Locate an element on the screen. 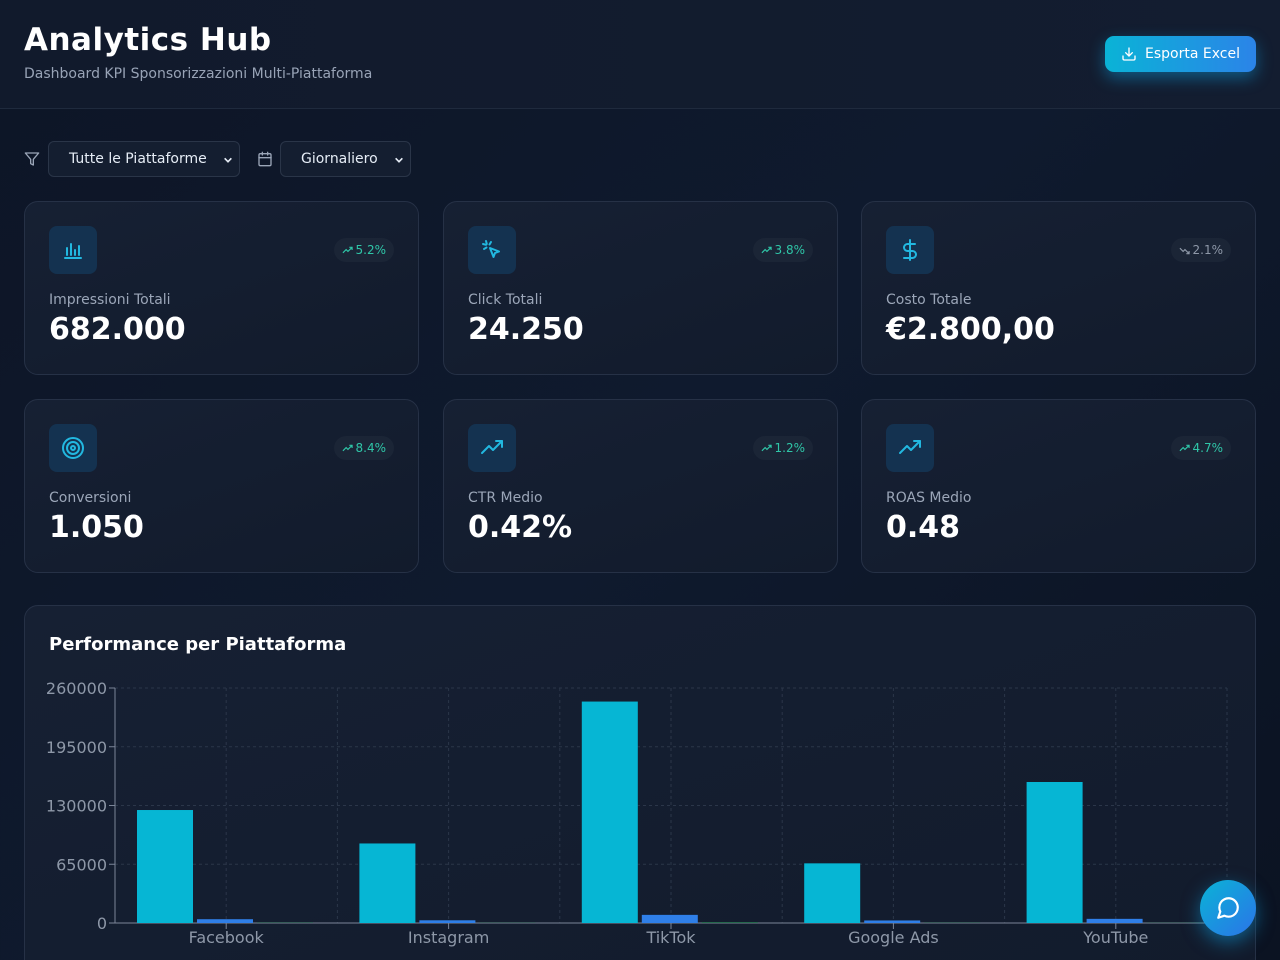 The image size is (1280, 960). x-tick-label: Facebook is located at coordinates (227, 937).